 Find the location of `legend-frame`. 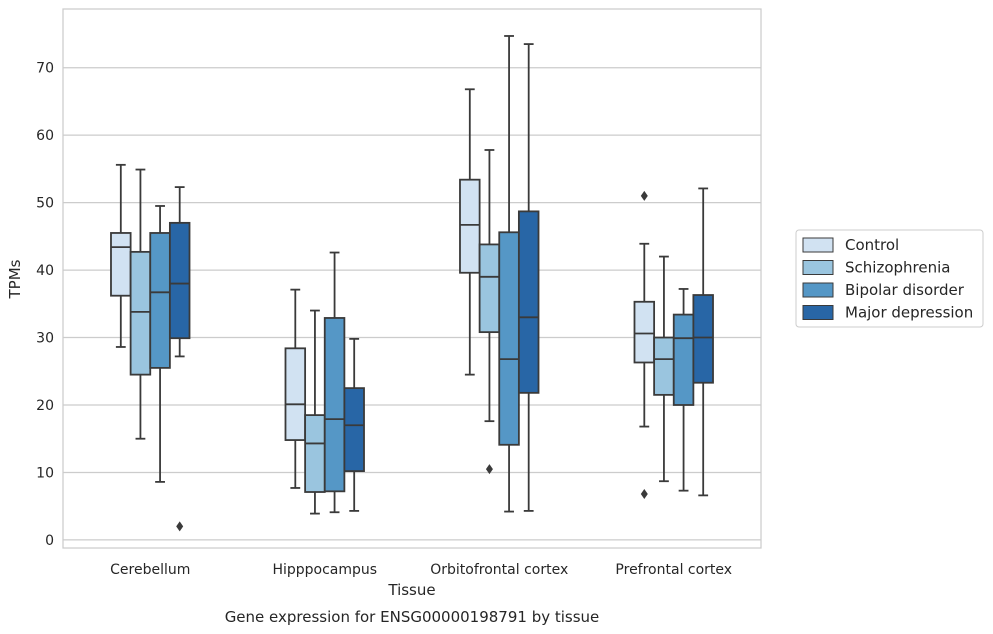

legend-frame is located at coordinates (889, 278).